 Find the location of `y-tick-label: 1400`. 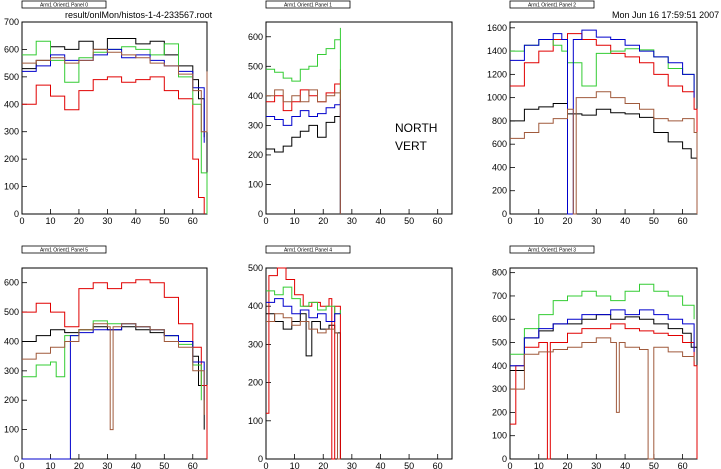

y-tick-label: 1400 is located at coordinates (497, 51).